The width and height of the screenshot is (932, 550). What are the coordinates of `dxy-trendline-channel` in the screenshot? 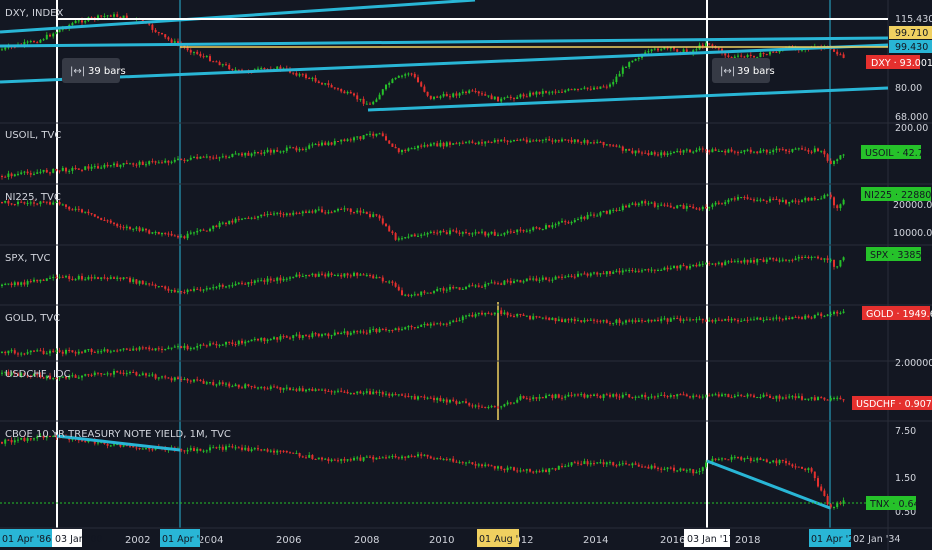 It's located at (444, 42).